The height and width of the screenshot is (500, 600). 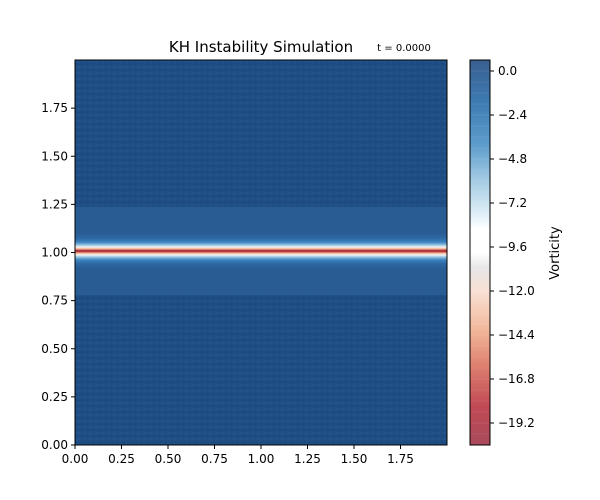 What do you see at coordinates (75, 459) in the screenshot?
I see `x-tick-label: 0.00` at bounding box center [75, 459].